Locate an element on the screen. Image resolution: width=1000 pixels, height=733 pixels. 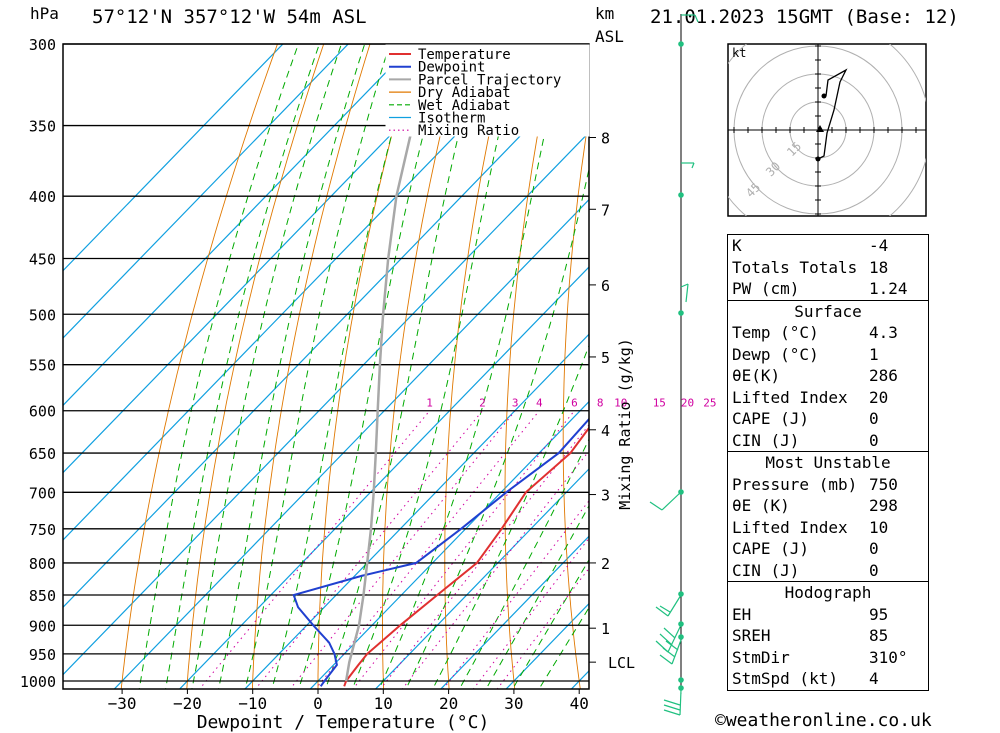
index-row: Pressure (mb) 750 is located at coordinates (828, 485).